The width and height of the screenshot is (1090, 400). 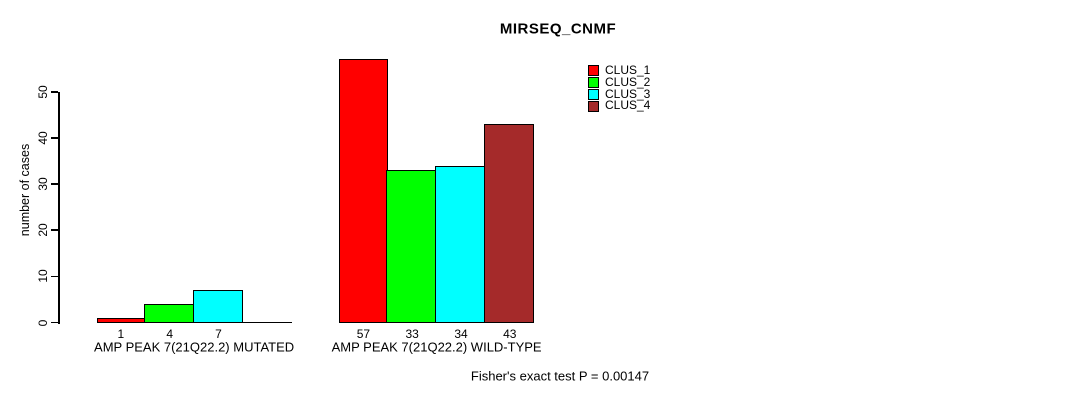 I want to click on bar-CLUS_4-group2, so click(x=509, y=224).